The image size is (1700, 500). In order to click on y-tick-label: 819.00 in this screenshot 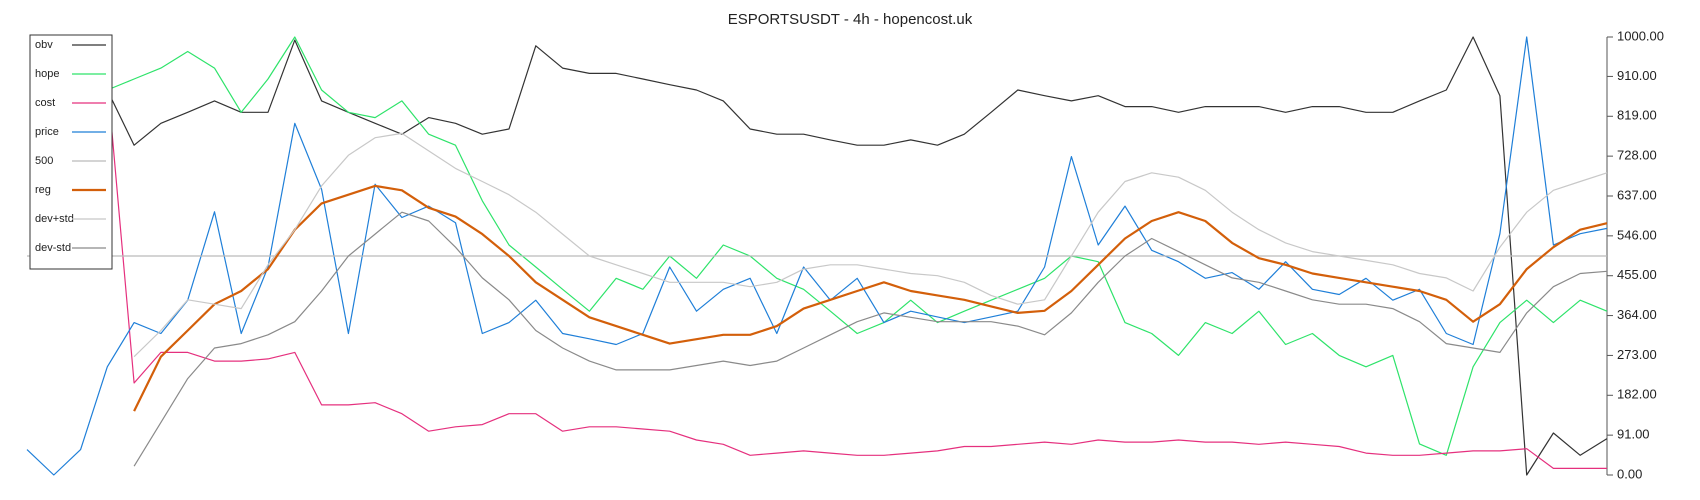, I will do `click(1637, 115)`.